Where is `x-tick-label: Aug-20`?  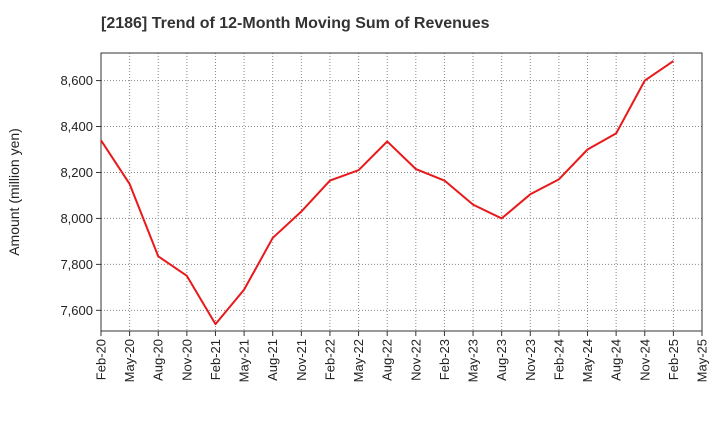 x-tick-label: Aug-20 is located at coordinates (158, 360).